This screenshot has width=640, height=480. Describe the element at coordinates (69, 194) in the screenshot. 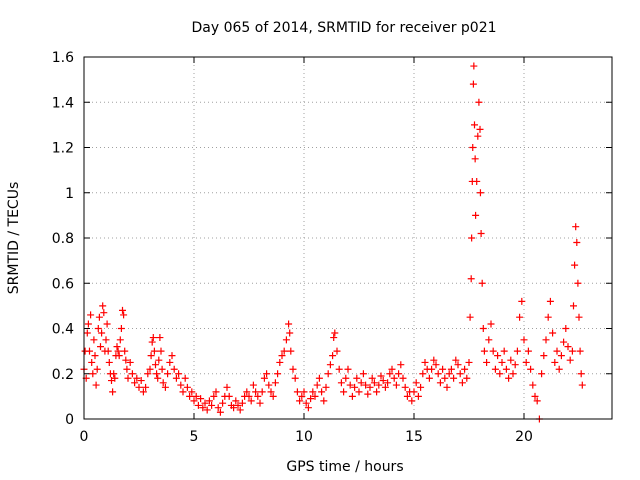

I see `y-tick-label: 1` at that location.